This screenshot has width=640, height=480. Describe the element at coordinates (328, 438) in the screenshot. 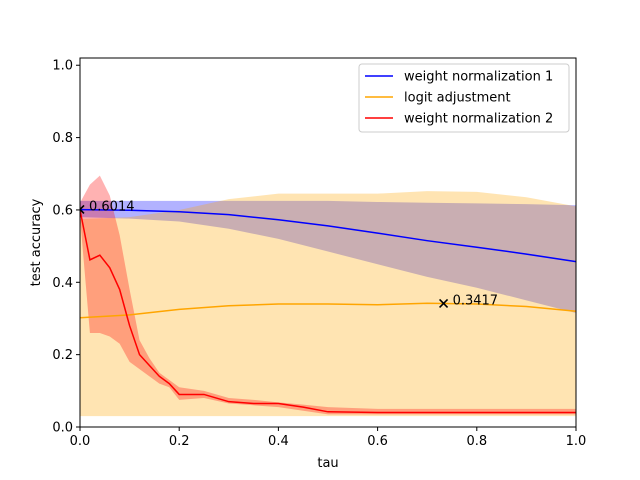

I see `x-axis-ticks: 0.0 0.2 0.4 0.6 0.8 1.0` at that location.